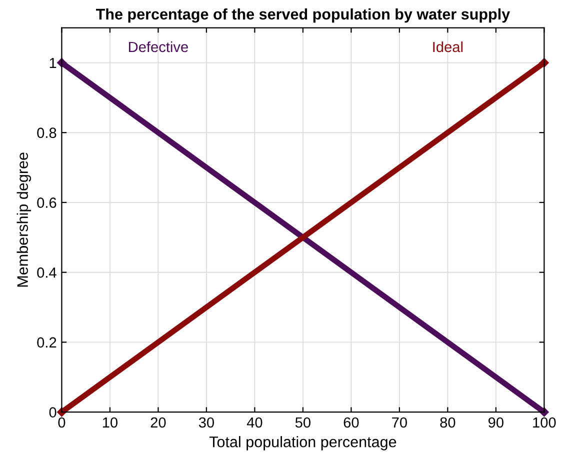 Image resolution: width=561 pixels, height=463 pixels. Describe the element at coordinates (544, 422) in the screenshot. I see `x-tick-label: 100` at that location.